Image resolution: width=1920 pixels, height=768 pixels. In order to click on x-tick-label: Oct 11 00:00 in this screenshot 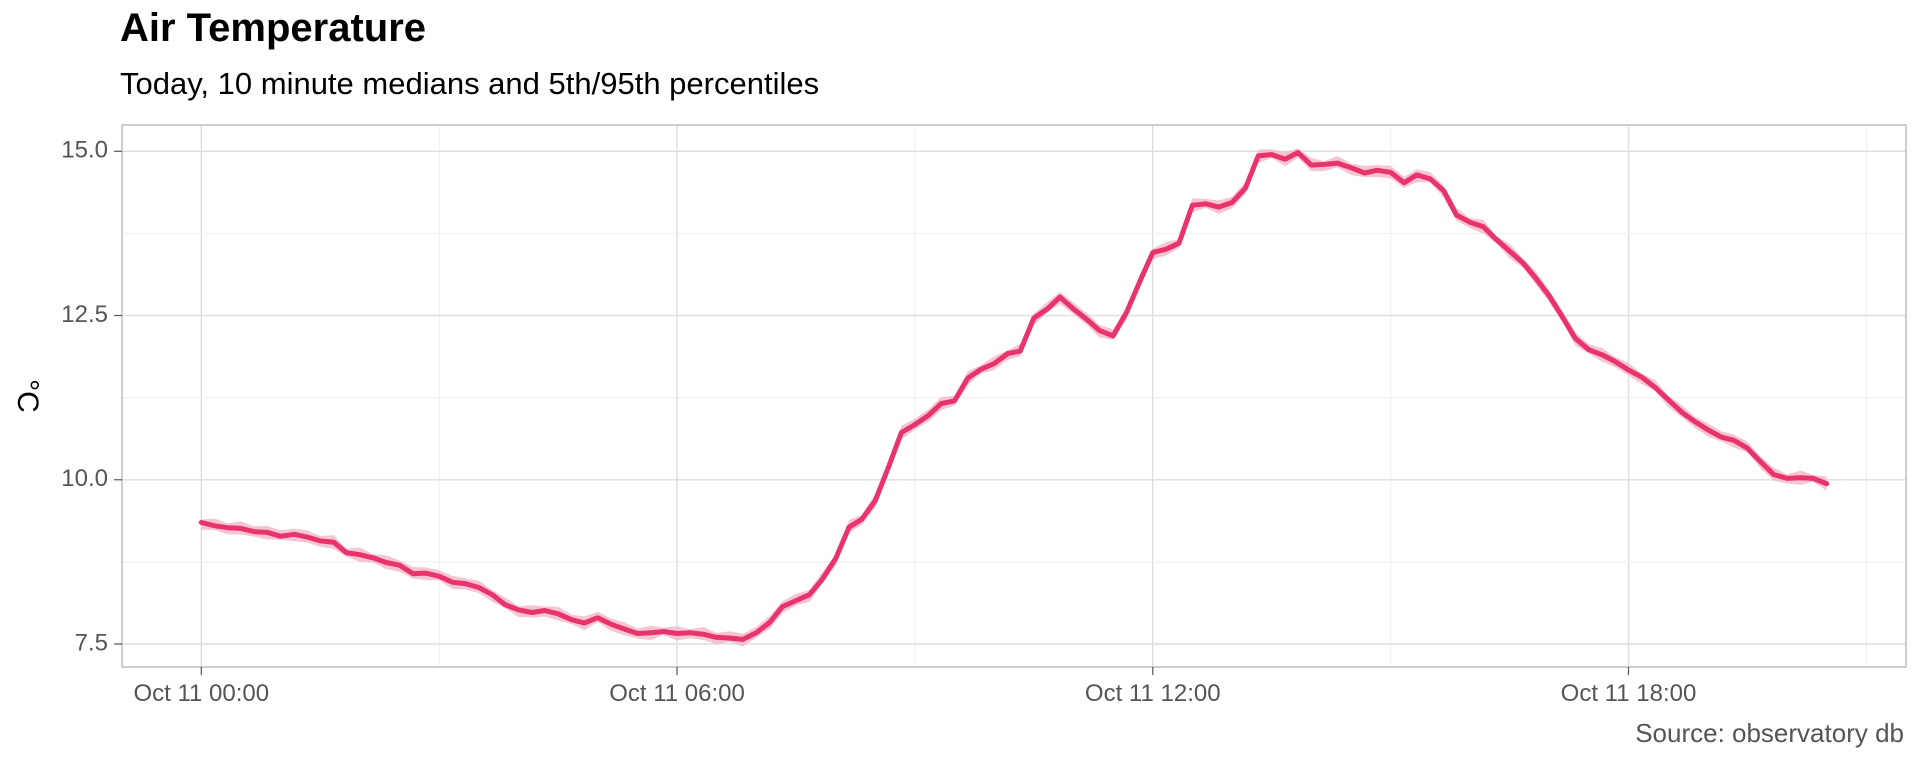, I will do `click(201, 693)`.